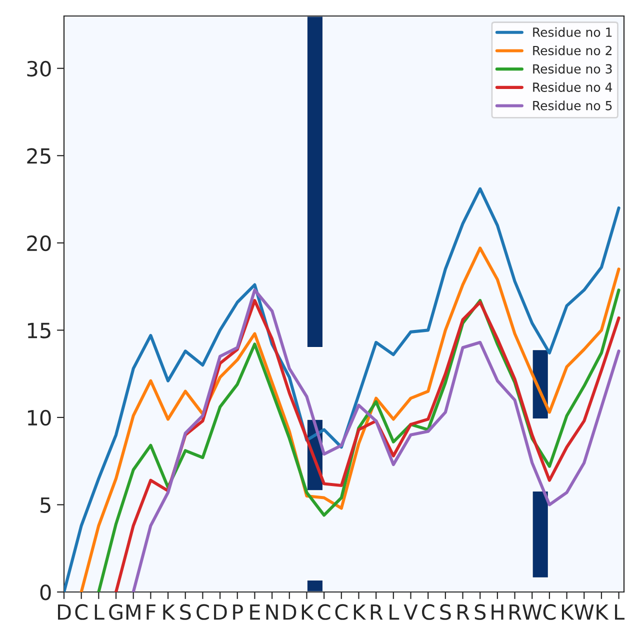 The image size is (633, 630). I want to click on x-tick-label: V, so click(411, 612).